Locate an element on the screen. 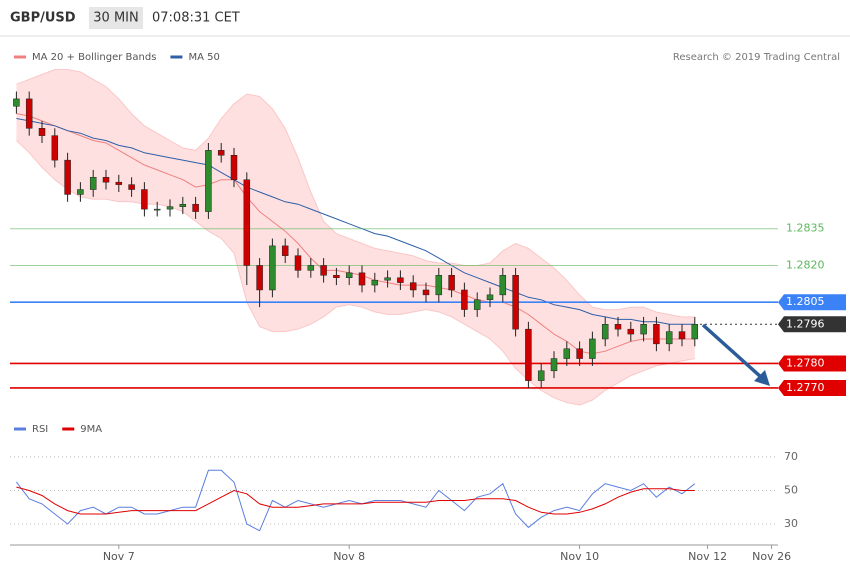 The width and height of the screenshot is (850, 576). x-tick-label: Nov 12 is located at coordinates (707, 556).